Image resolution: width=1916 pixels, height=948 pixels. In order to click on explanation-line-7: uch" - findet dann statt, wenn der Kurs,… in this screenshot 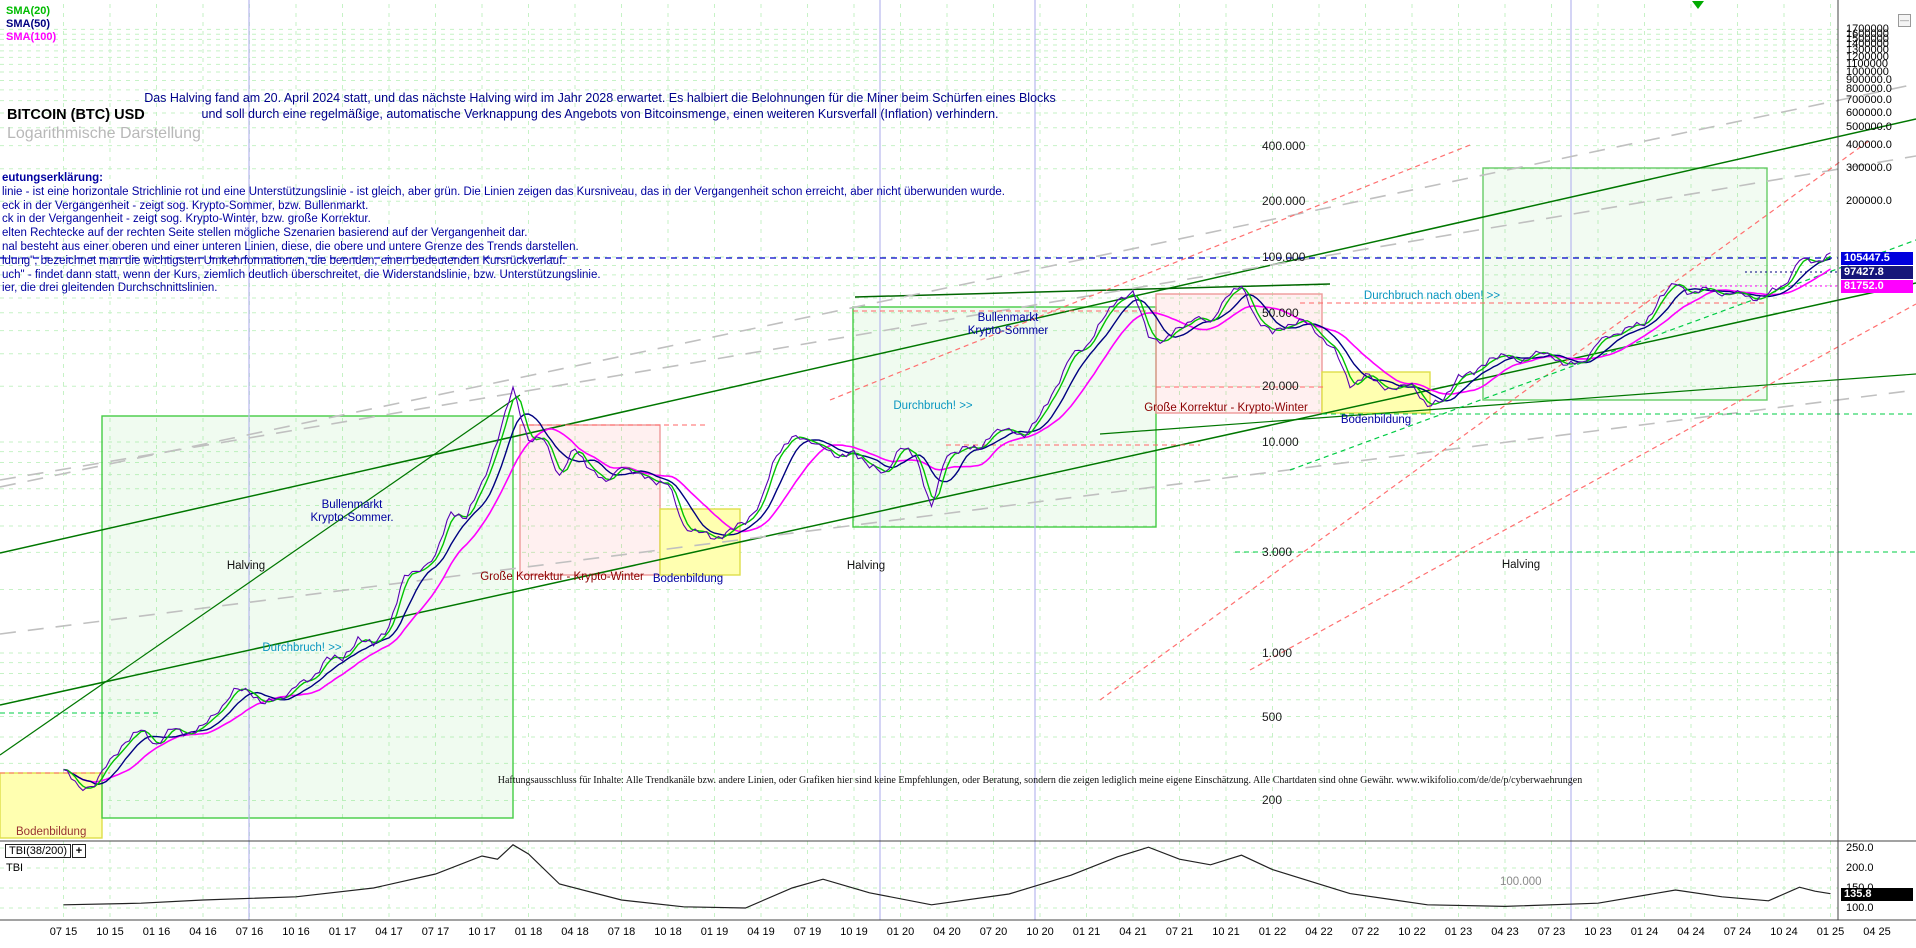, I will do `click(301, 274)`.